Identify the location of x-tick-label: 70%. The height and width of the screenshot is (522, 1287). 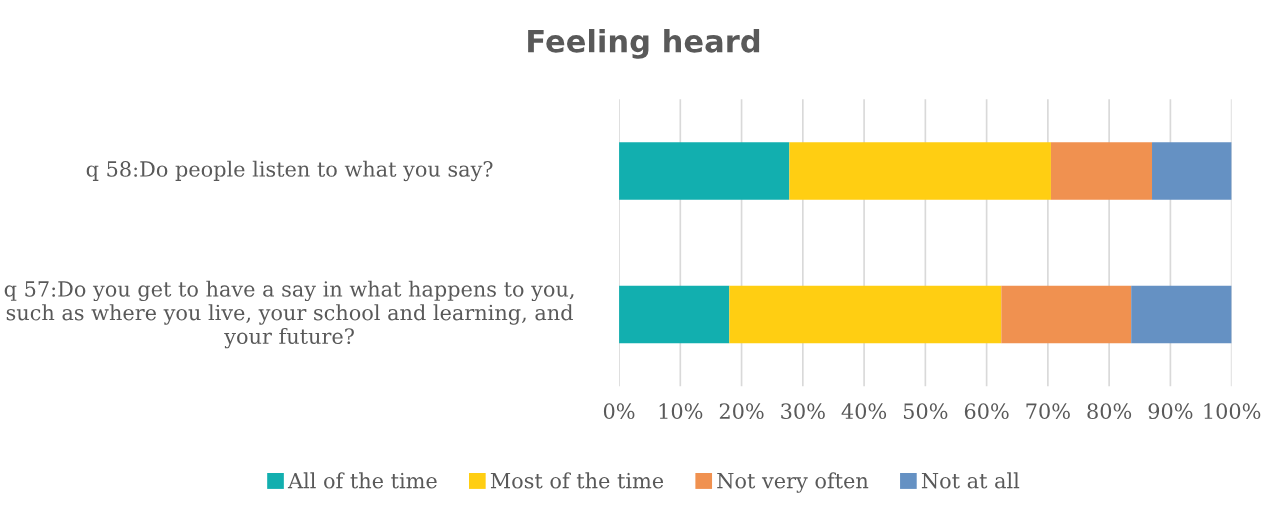
(1048, 411).